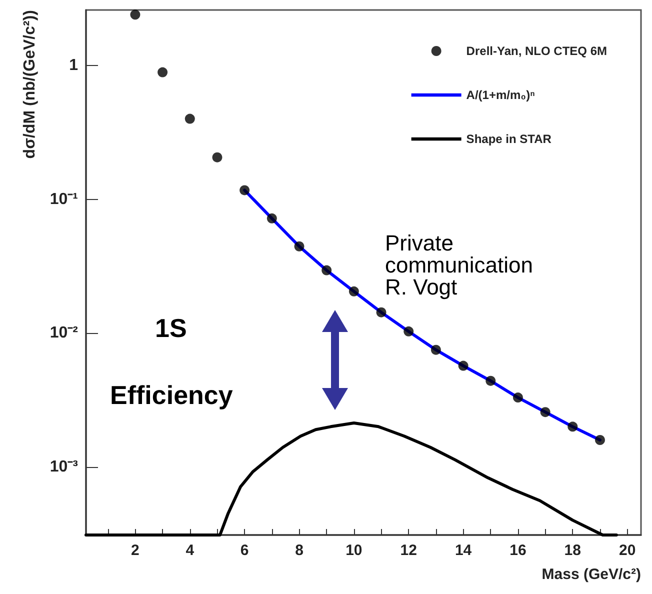 This screenshot has height=594, width=652. Describe the element at coordinates (135, 550) in the screenshot. I see `x-tick-label: 2` at that location.